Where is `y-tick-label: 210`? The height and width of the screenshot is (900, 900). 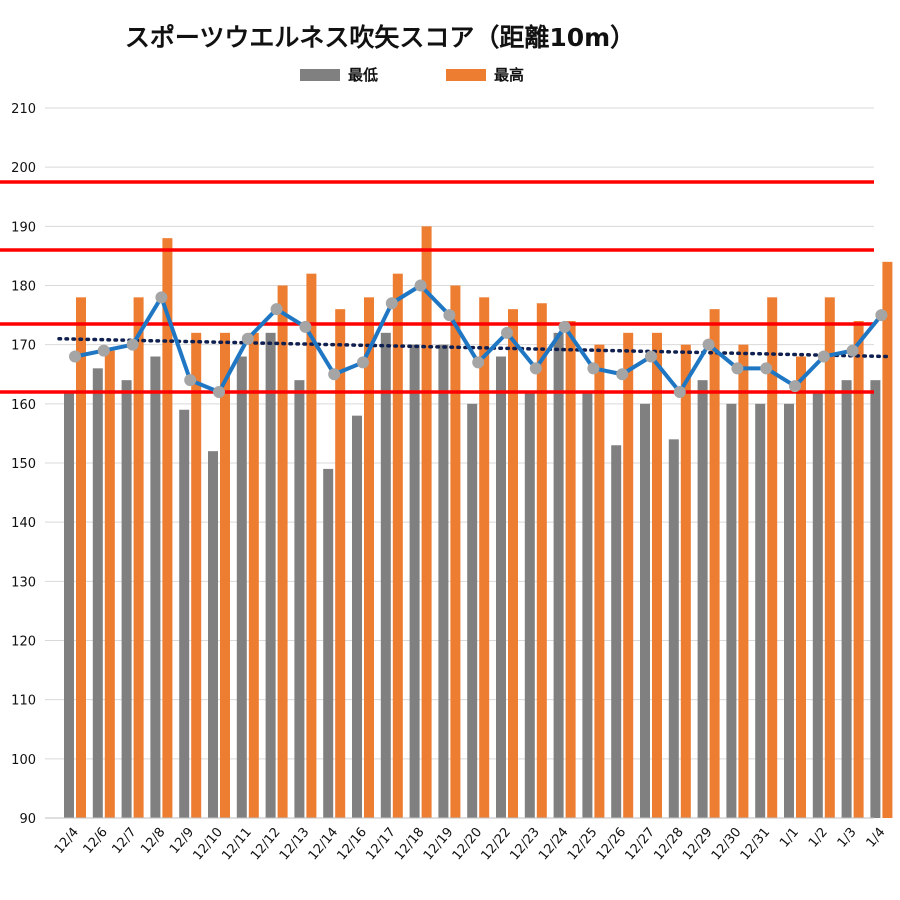 y-tick-label: 210 is located at coordinates (23, 109).